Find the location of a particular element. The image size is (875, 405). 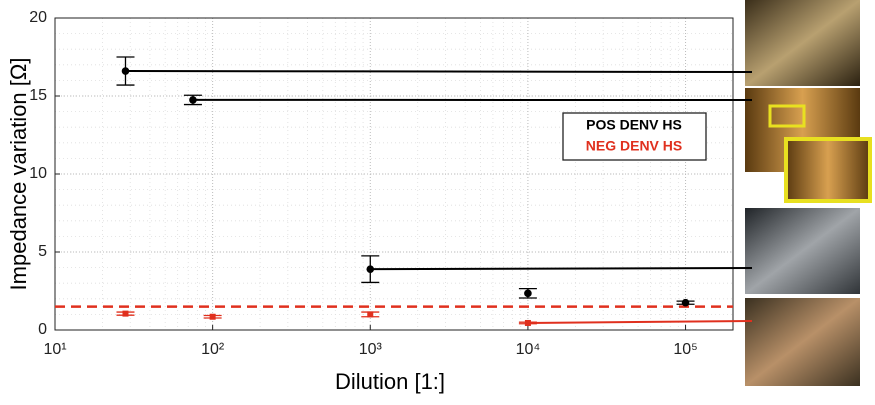

x-tick-label: 10⁵ is located at coordinates (685, 349).